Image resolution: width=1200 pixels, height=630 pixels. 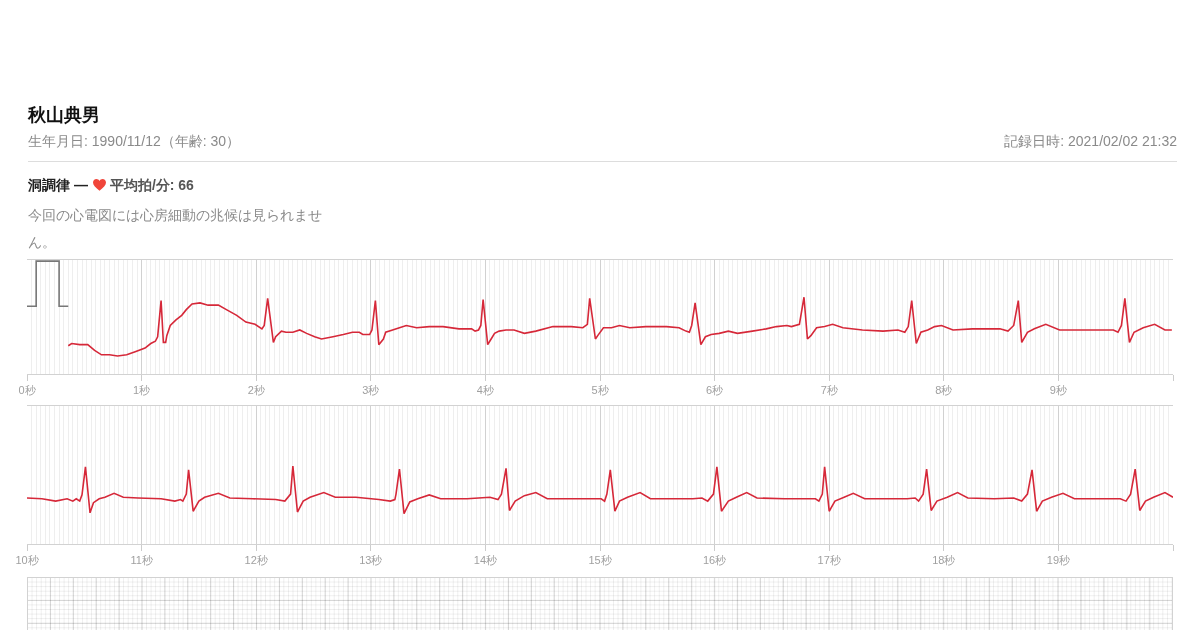 What do you see at coordinates (485, 560) in the screenshot?
I see `x-tick-label: 14秒` at bounding box center [485, 560].